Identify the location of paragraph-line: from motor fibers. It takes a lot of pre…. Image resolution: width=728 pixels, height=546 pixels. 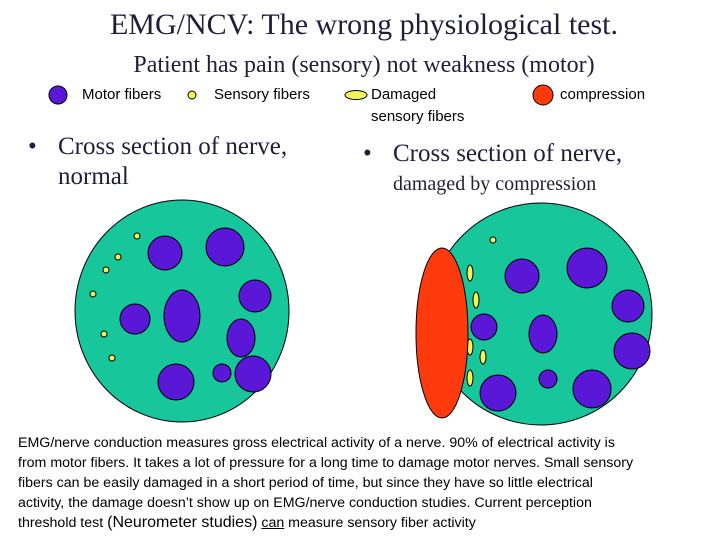
(326, 463).